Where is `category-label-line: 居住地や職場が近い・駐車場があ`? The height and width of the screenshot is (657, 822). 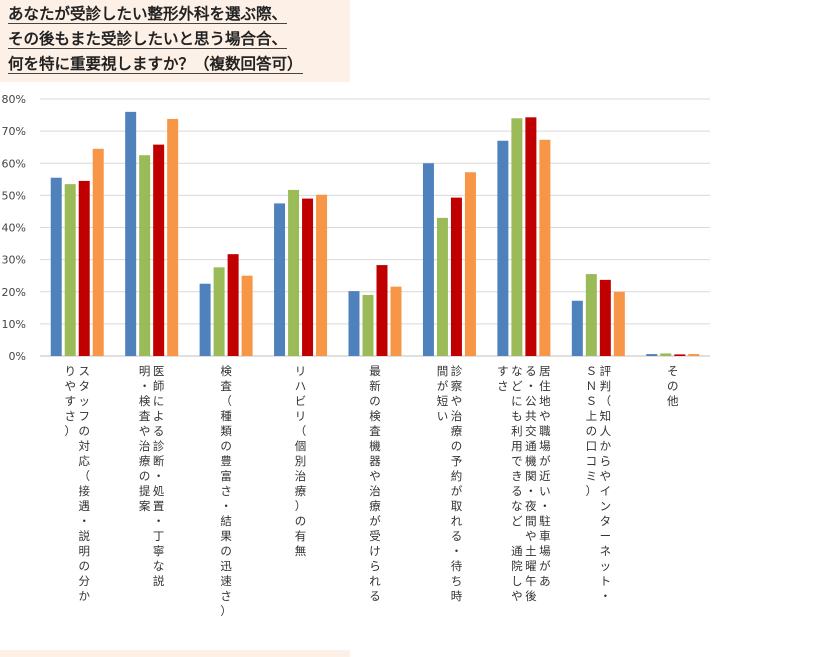 category-label-line: 居住地や職場が近い・駐車場があ is located at coordinates (545, 476).